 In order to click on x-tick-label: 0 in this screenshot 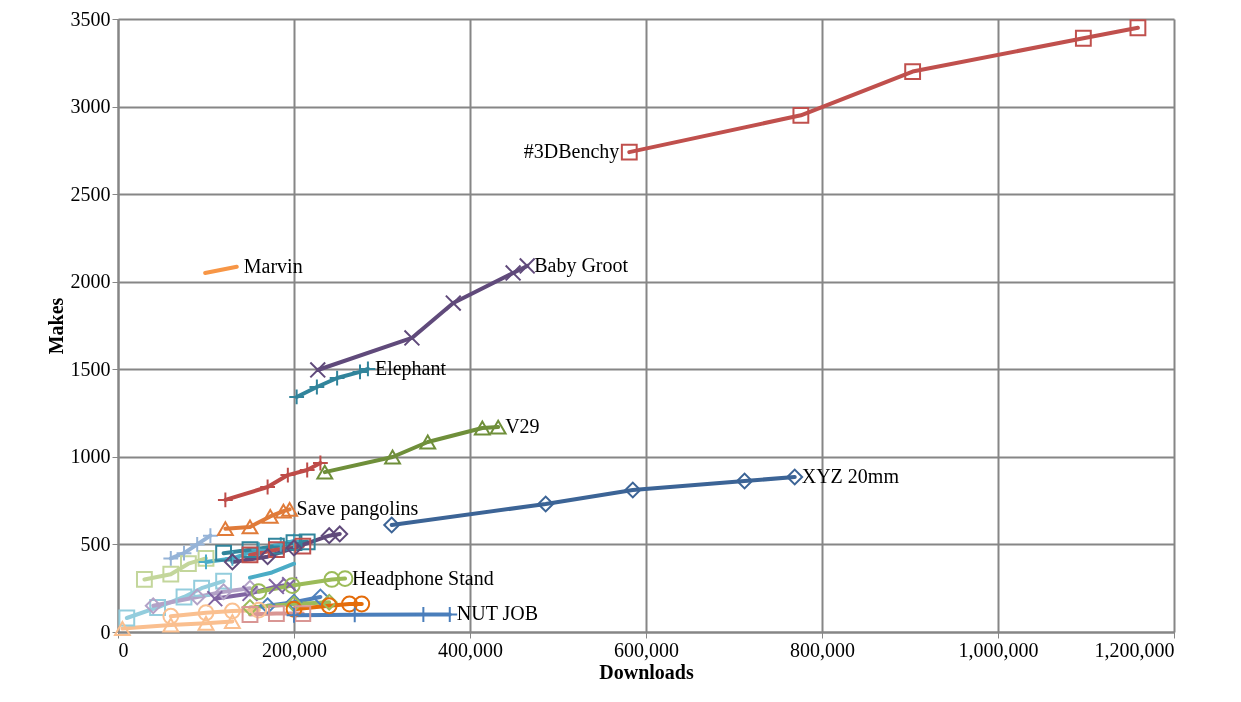, I will do `click(123, 649)`.